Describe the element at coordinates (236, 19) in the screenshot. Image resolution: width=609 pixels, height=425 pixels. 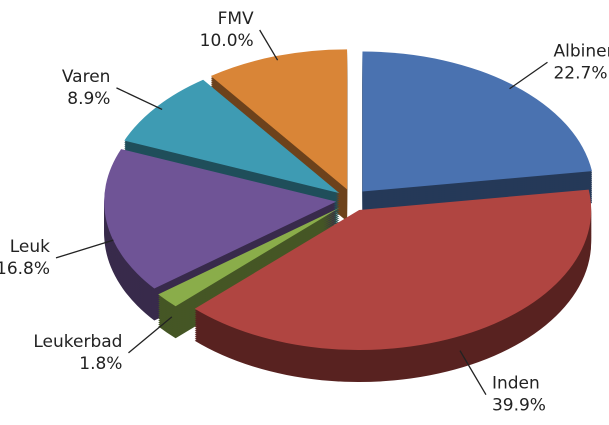
I see `slice-label: FMV` at that location.